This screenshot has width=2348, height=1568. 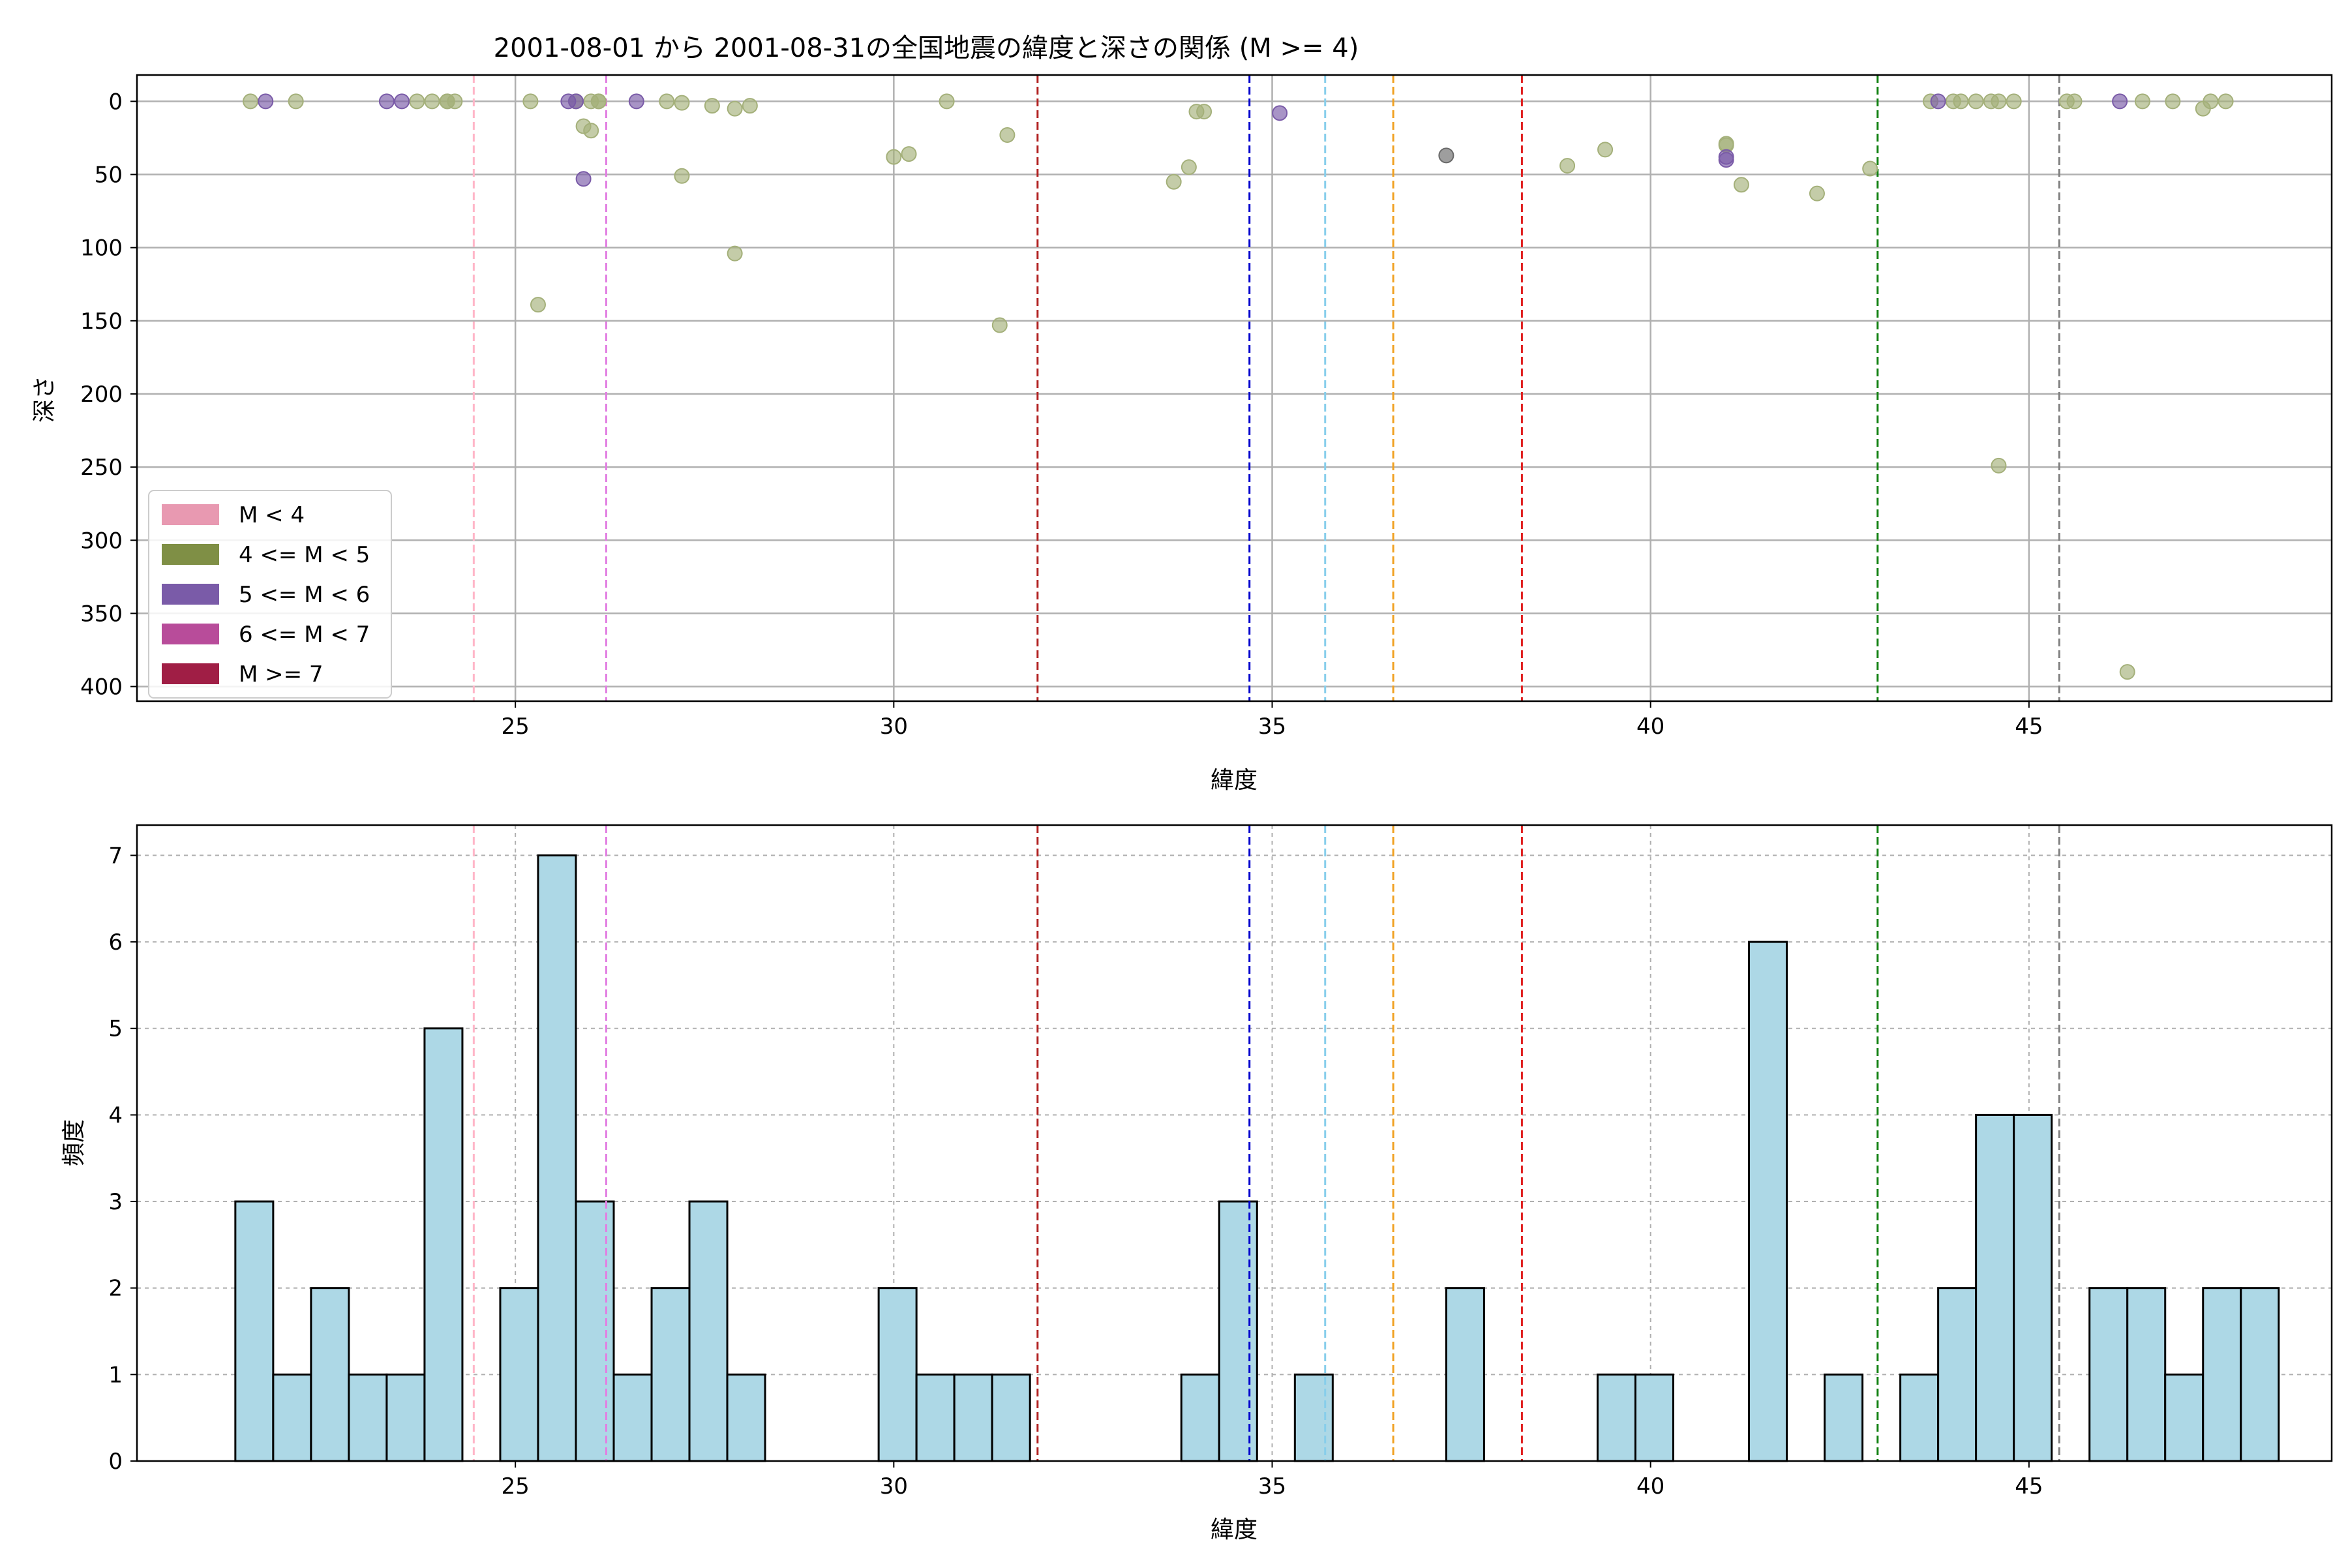 I want to click on histogram-y-ticks: 0 1 2 3 4 5 6 7, so click(x=122, y=1159).